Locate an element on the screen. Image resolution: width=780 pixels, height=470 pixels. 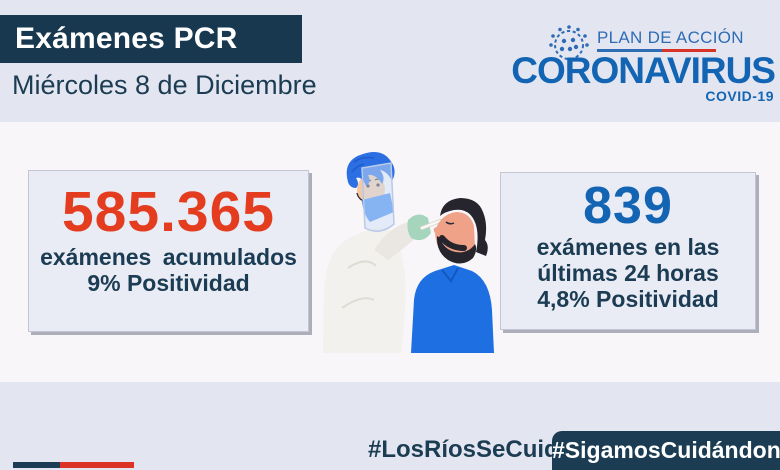
accumulated-exams-caption: exámenes acumulados is located at coordinates (168, 256).